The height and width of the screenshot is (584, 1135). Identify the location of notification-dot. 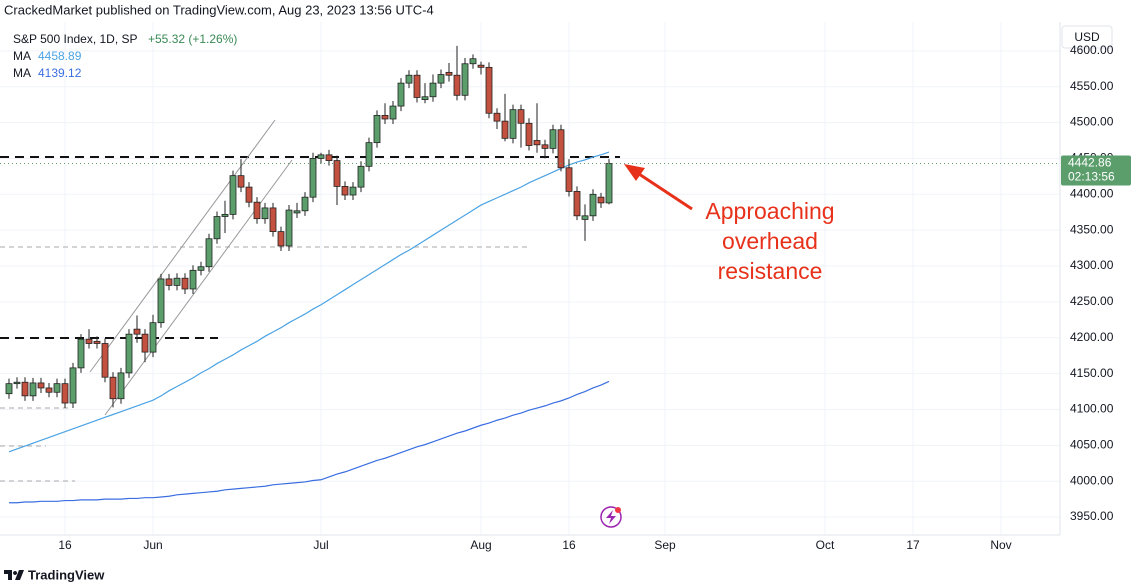
(618, 510).